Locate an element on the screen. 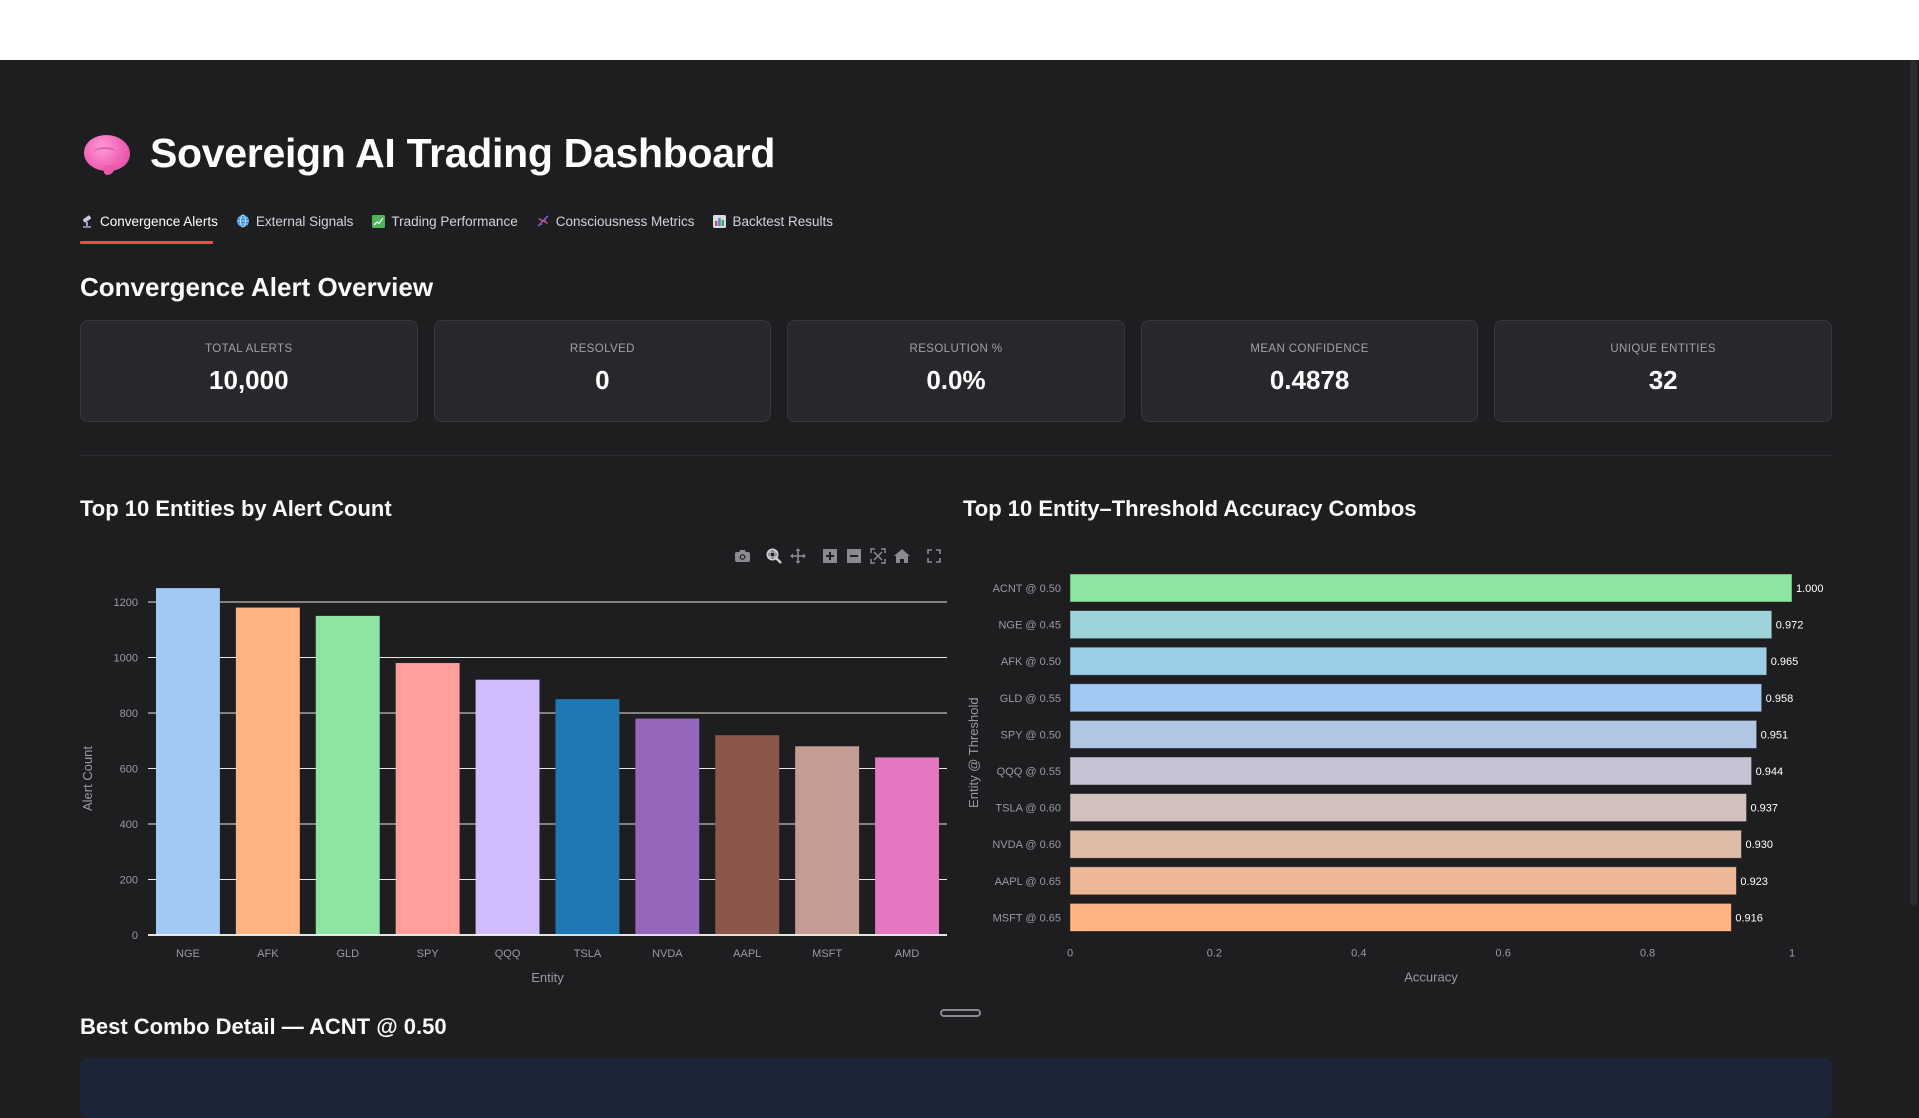 Image resolution: width=1919 pixels, height=1118 pixels. x-tick-label: SPY is located at coordinates (428, 954).